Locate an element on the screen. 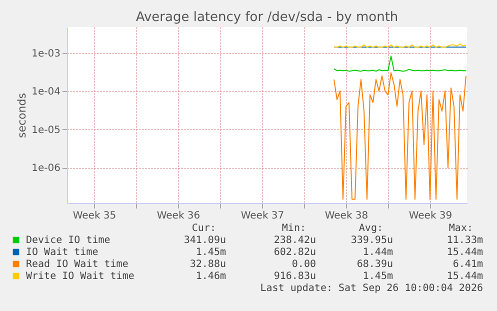 This screenshot has width=497, height=311. chart-title: Average latency for /dev/sda - by month is located at coordinates (267, 17).